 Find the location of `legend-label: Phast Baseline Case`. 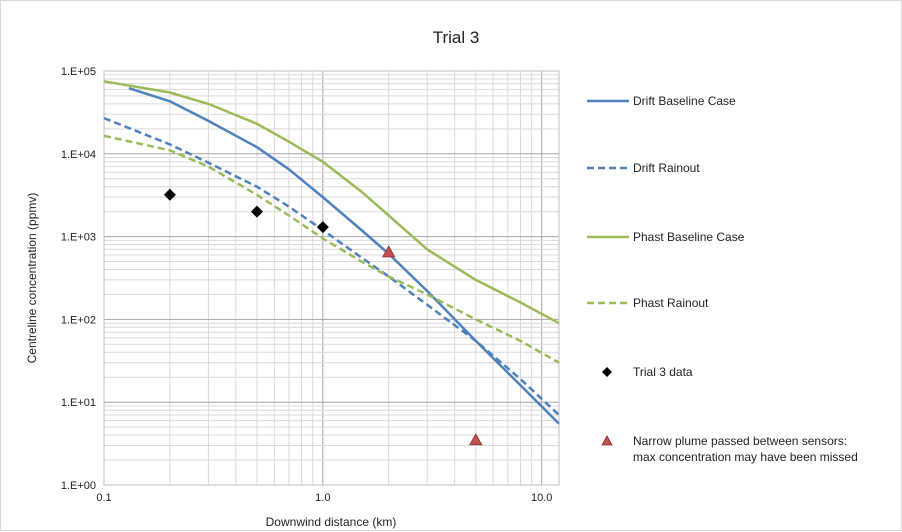

legend-label: Phast Baseline Case is located at coordinates (689, 237).